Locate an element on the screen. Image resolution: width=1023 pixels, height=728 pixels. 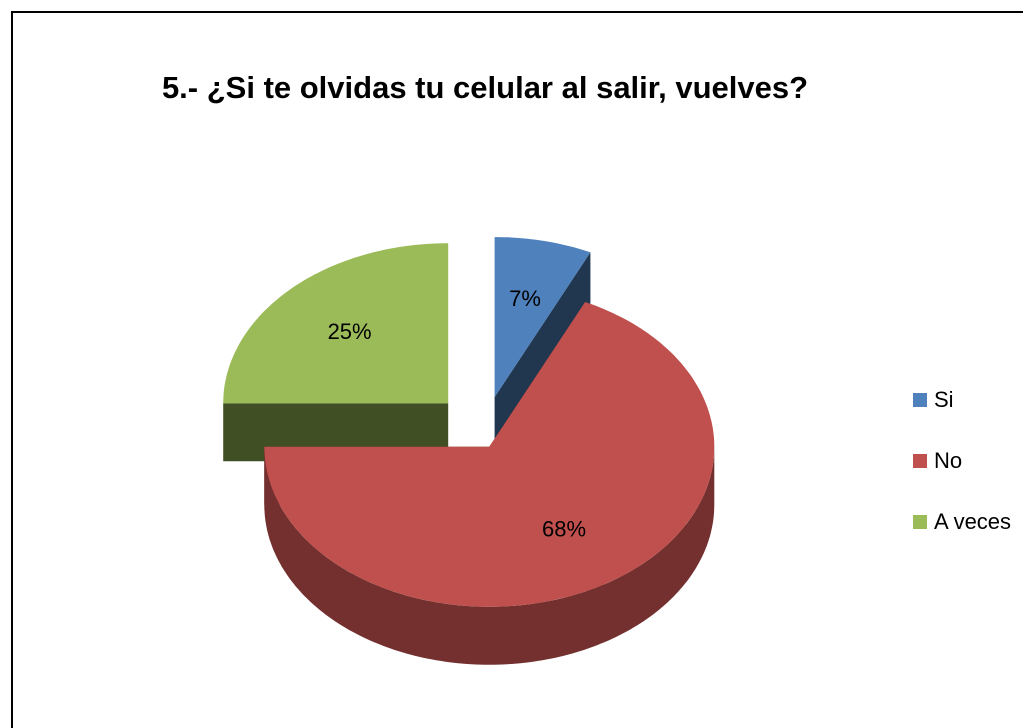
slice-outer-wall is located at coordinates (489, 555).